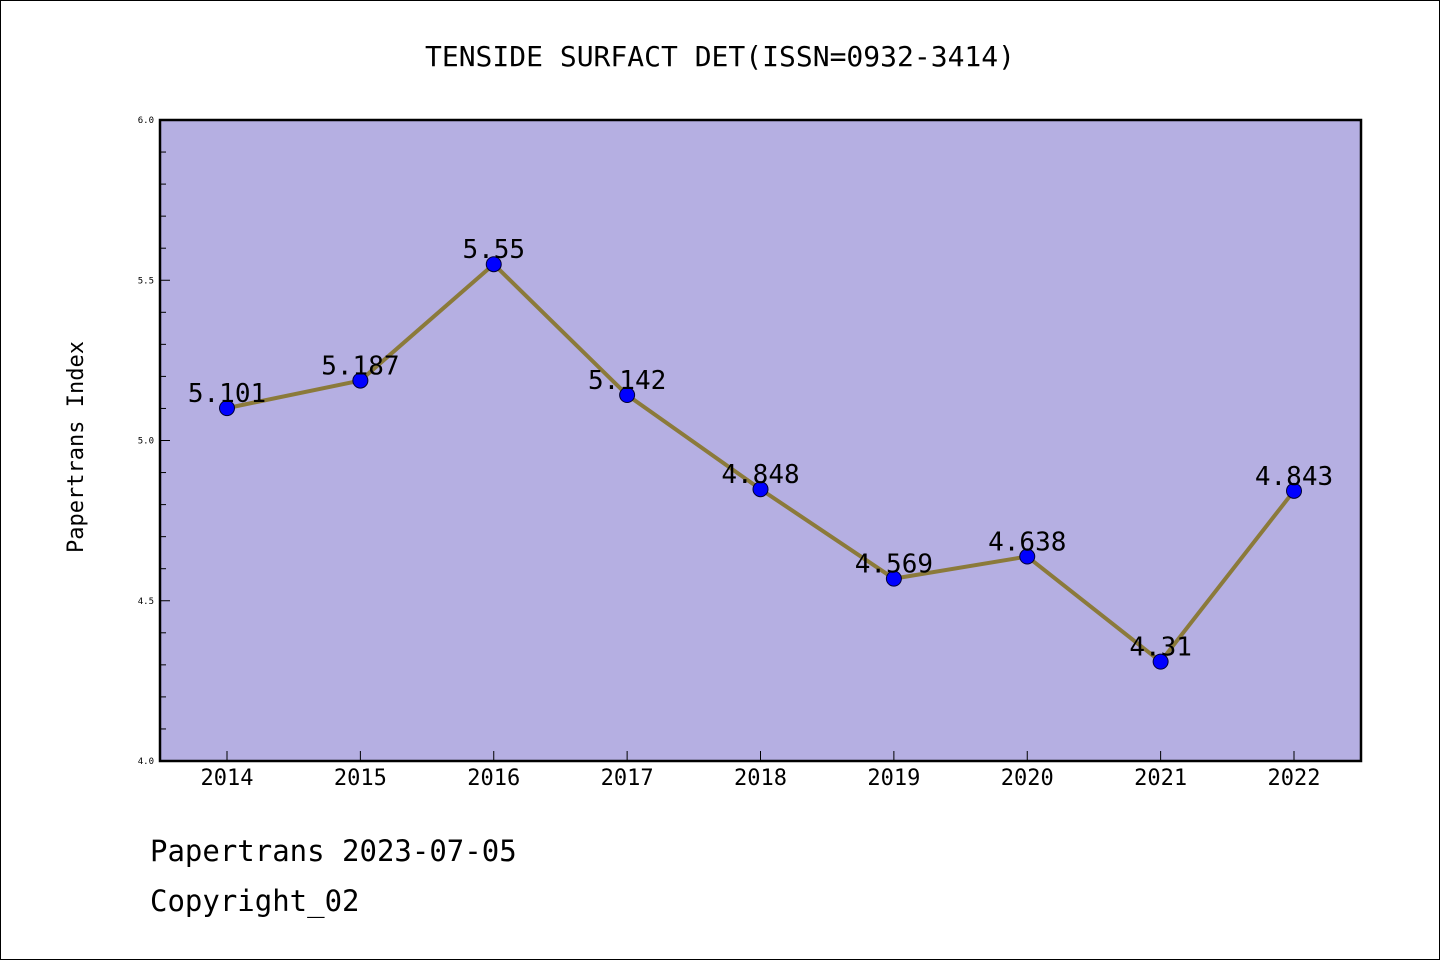 The image size is (1440, 960). Describe the element at coordinates (146, 762) in the screenshot. I see `y-tick-label: 4.0` at that location.